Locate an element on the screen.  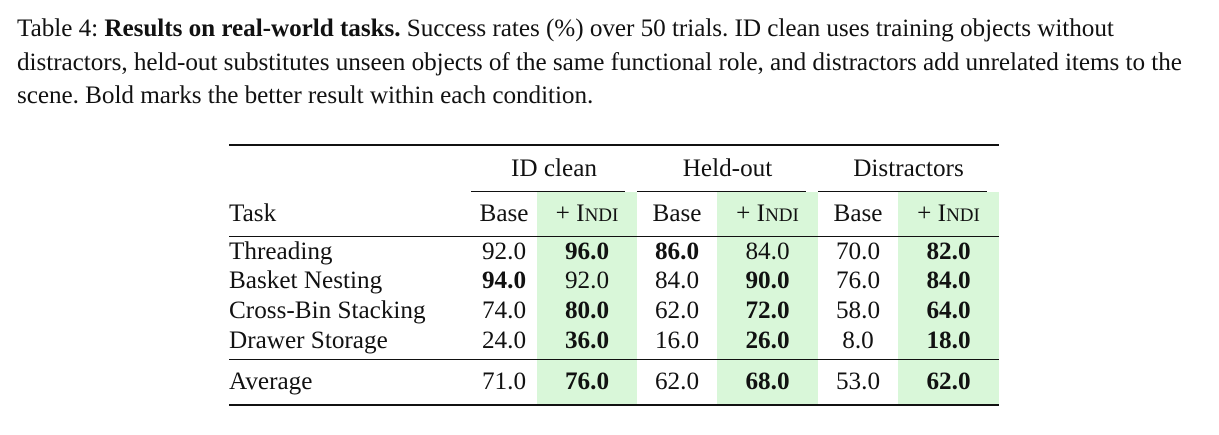
task-name: Threading is located at coordinates (281, 251).